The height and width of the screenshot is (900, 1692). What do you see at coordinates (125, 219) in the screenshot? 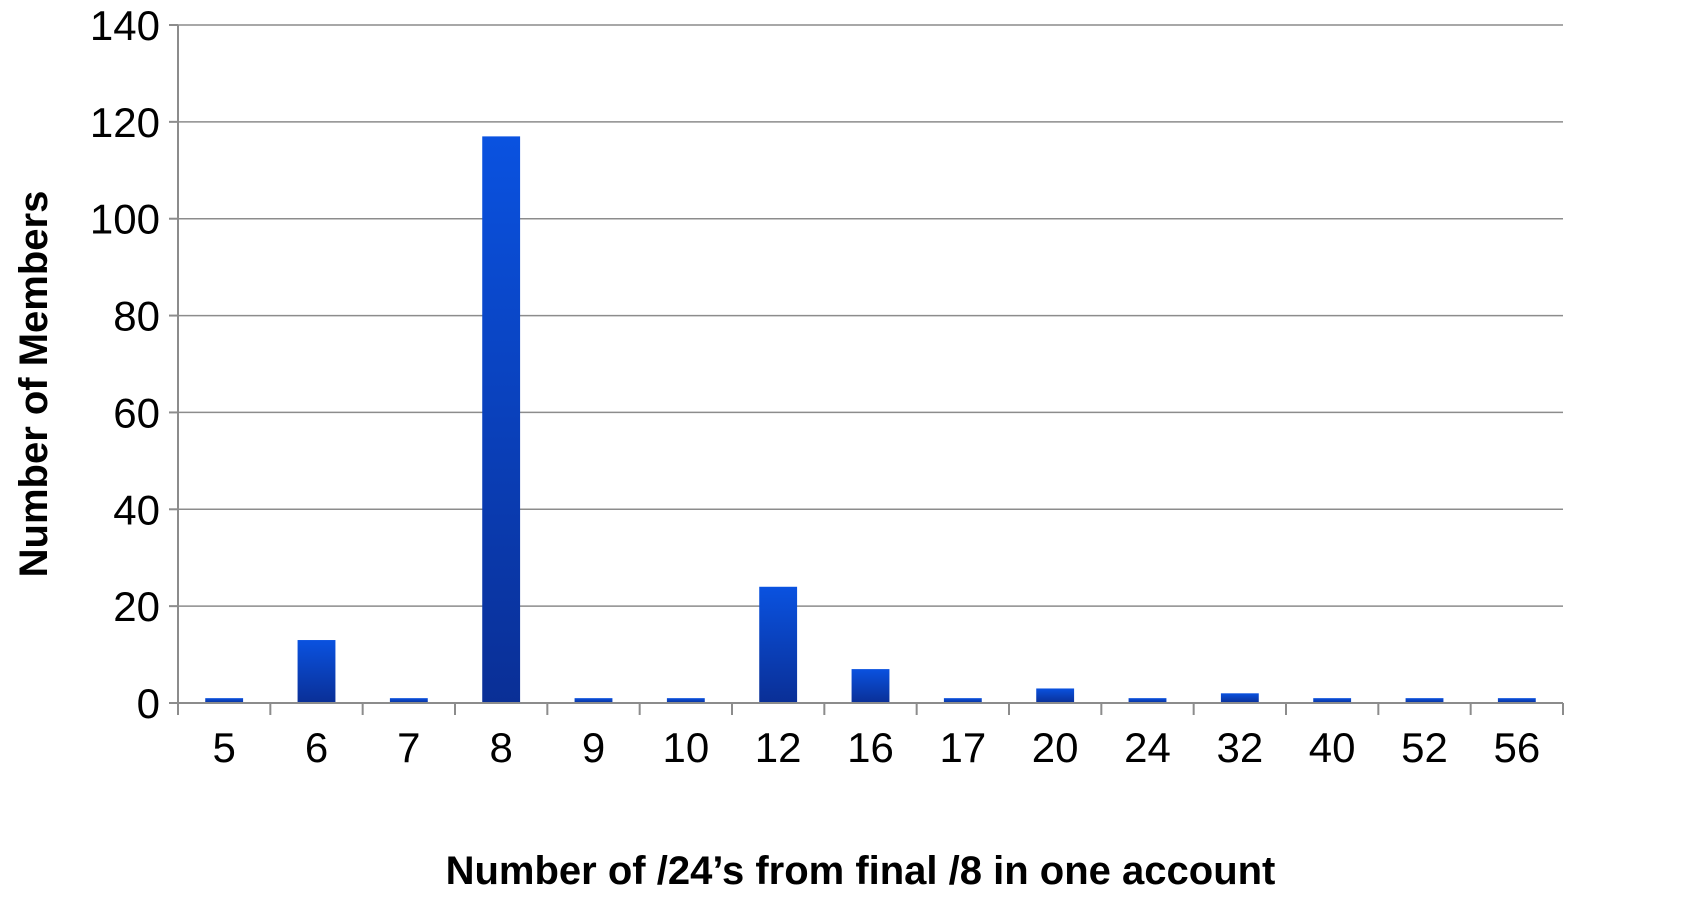
I see `y-tick-label-100: 100` at bounding box center [125, 219].